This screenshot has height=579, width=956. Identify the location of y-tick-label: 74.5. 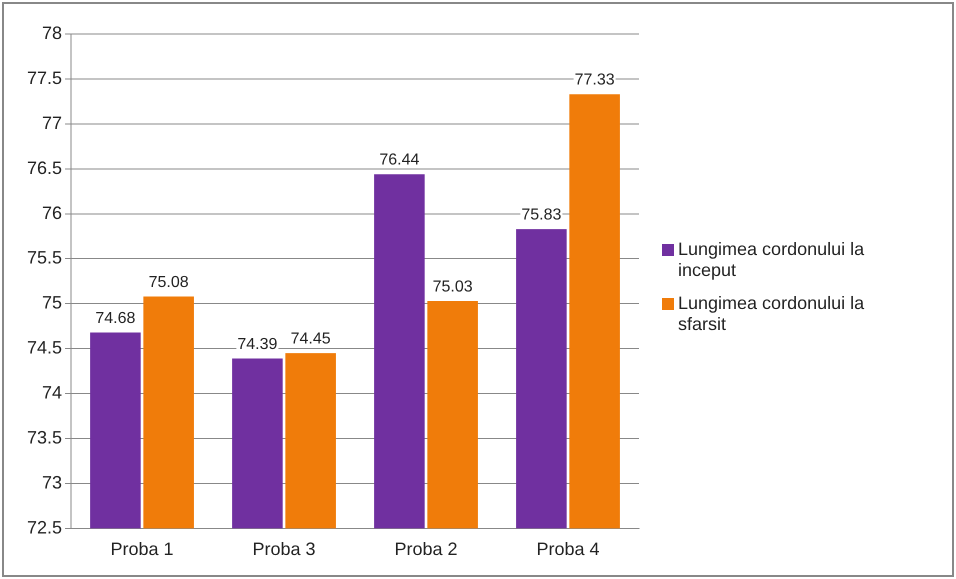
(44, 348).